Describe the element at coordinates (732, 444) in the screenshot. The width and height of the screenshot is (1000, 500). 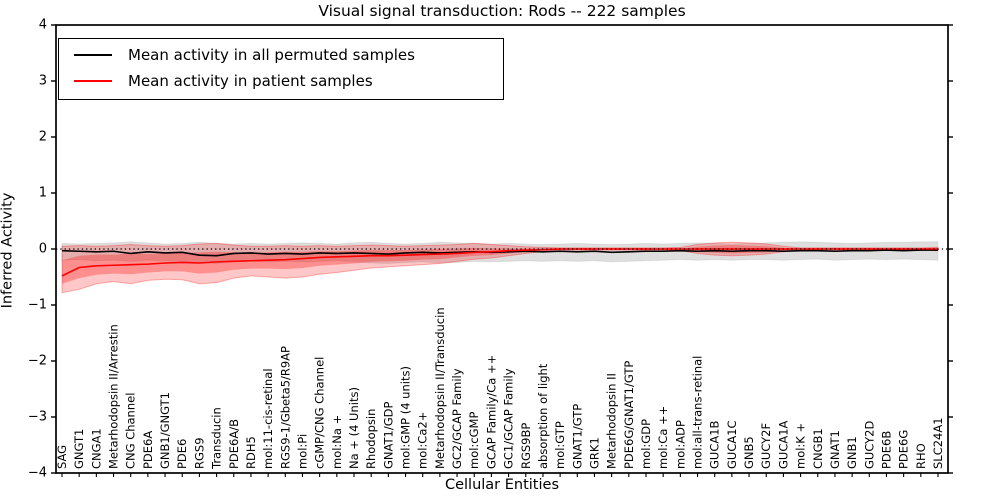
I see `x-tick-label: GUCA1C` at that location.